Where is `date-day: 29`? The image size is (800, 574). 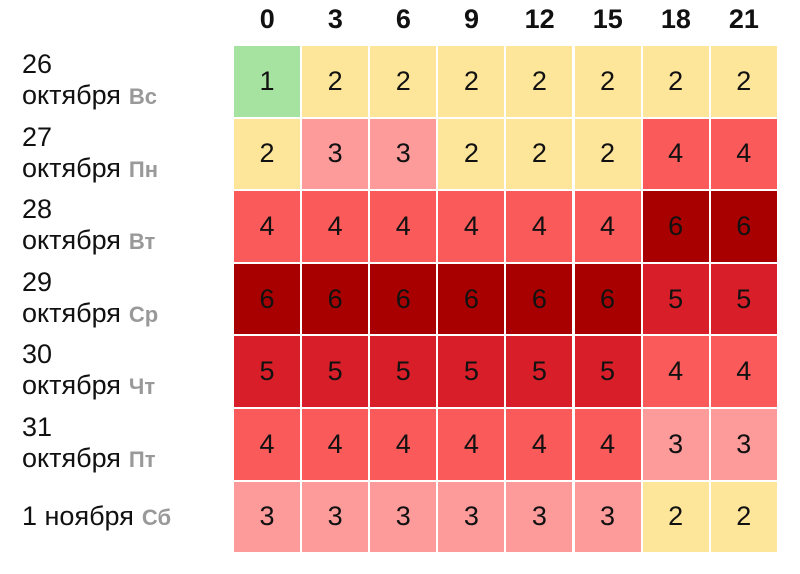
date-day: 29 is located at coordinates (37, 281).